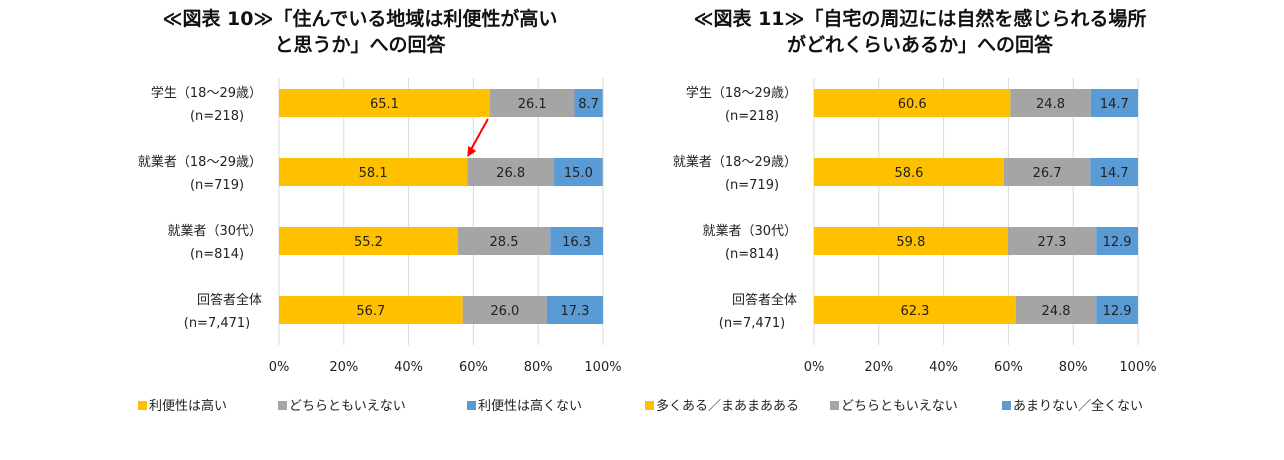 The image size is (1284, 460). Describe the element at coordinates (473, 367) in the screenshot. I see `chart-1-x-tick-label: 60%` at that location.